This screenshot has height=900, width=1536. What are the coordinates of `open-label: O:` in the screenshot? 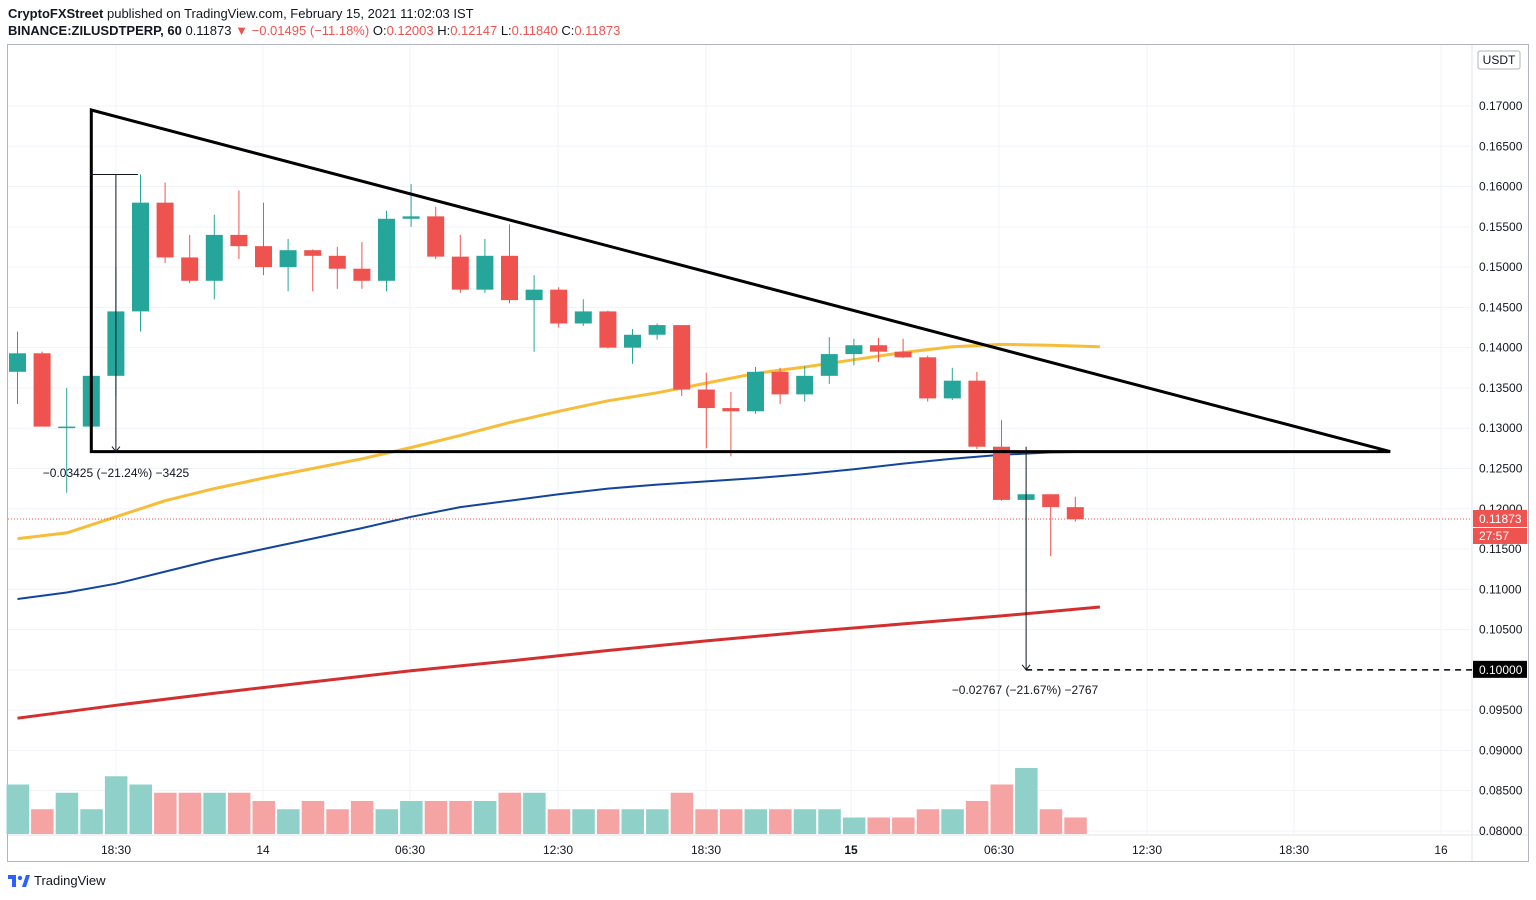 It's located at (379, 30).